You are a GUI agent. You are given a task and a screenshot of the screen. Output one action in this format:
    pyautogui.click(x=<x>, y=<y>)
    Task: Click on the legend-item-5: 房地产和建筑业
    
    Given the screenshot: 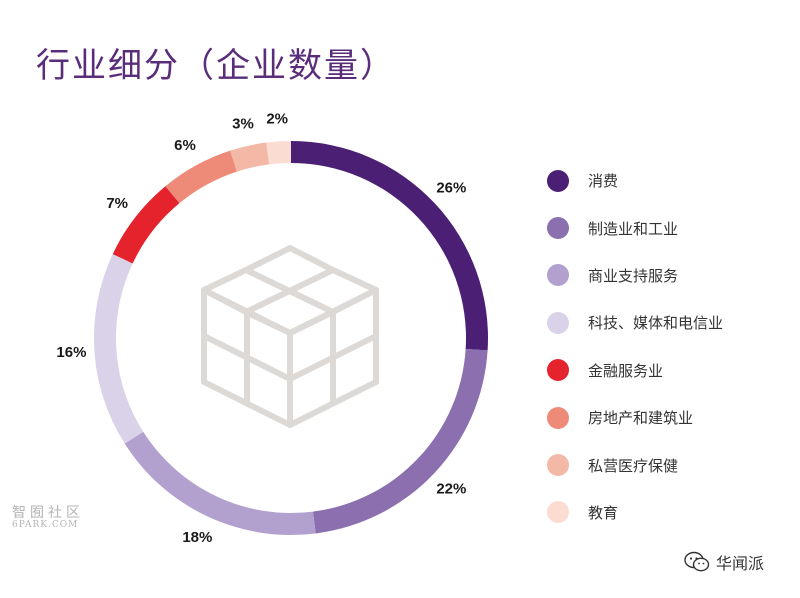 What is the action you would take?
    pyautogui.click(x=635, y=417)
    